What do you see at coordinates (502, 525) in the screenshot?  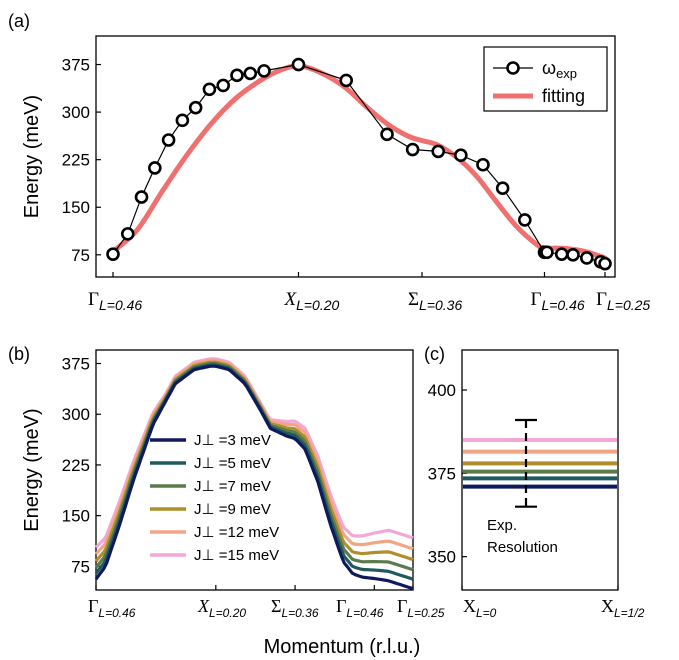 I see `annotation-line1: Exp.` at bounding box center [502, 525].